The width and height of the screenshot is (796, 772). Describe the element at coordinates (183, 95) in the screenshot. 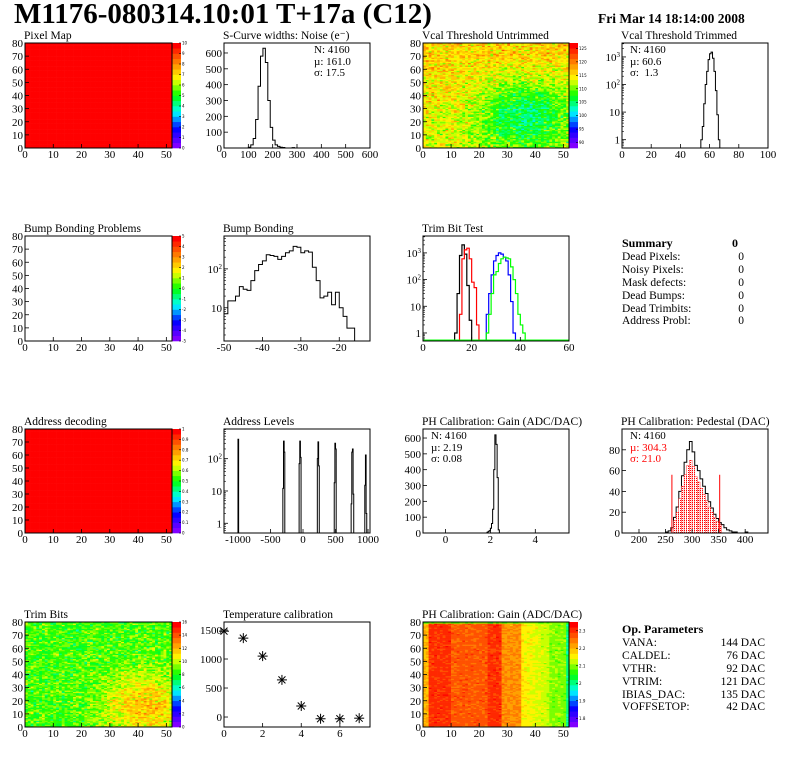

I see `color-bar-tick-label: 5` at that location.